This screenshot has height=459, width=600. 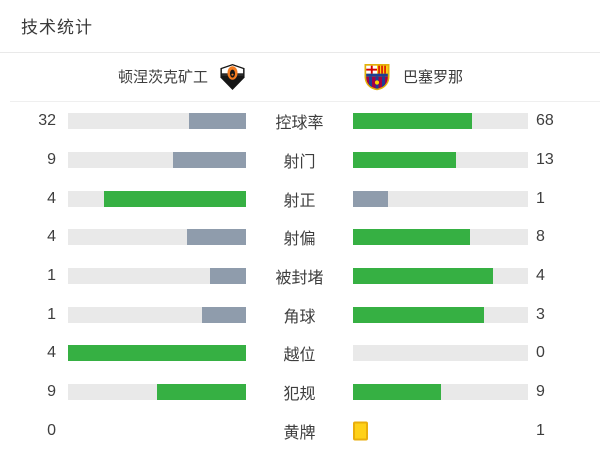 I want to click on stat-row: 4 越位 0, so click(x=300, y=353).